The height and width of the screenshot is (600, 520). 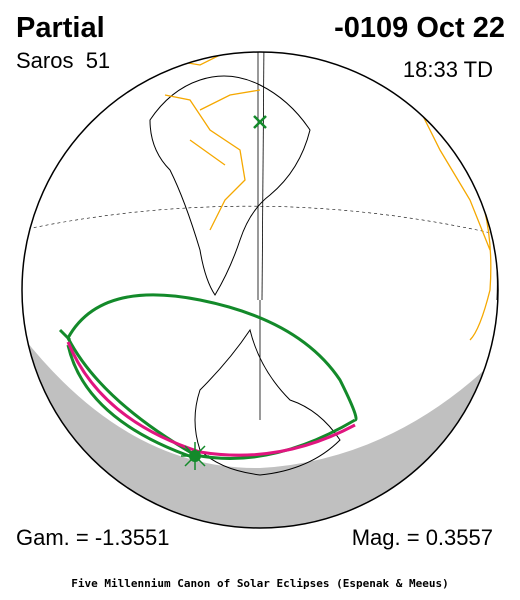 I want to click on borders, so click(x=212, y=141).